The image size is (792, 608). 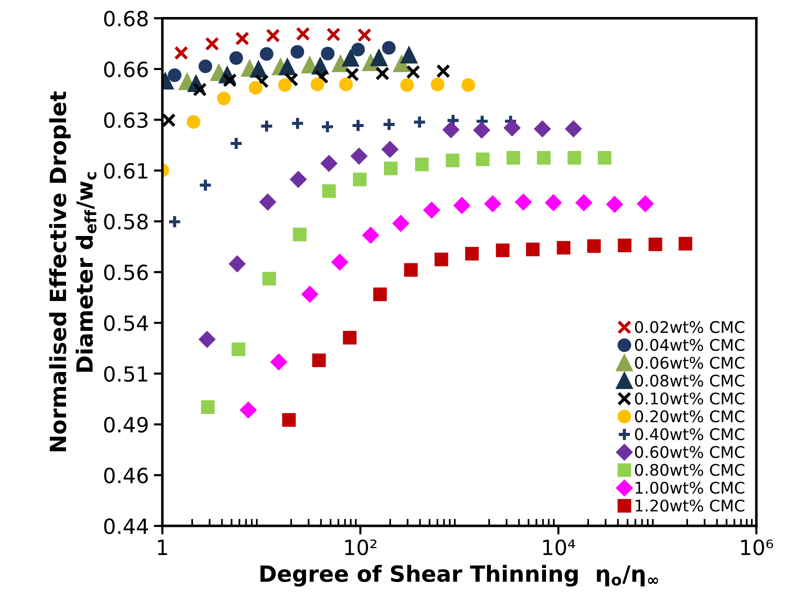 What do you see at coordinates (126, 374) in the screenshot?
I see `y-tick-label: 0.51` at bounding box center [126, 374].